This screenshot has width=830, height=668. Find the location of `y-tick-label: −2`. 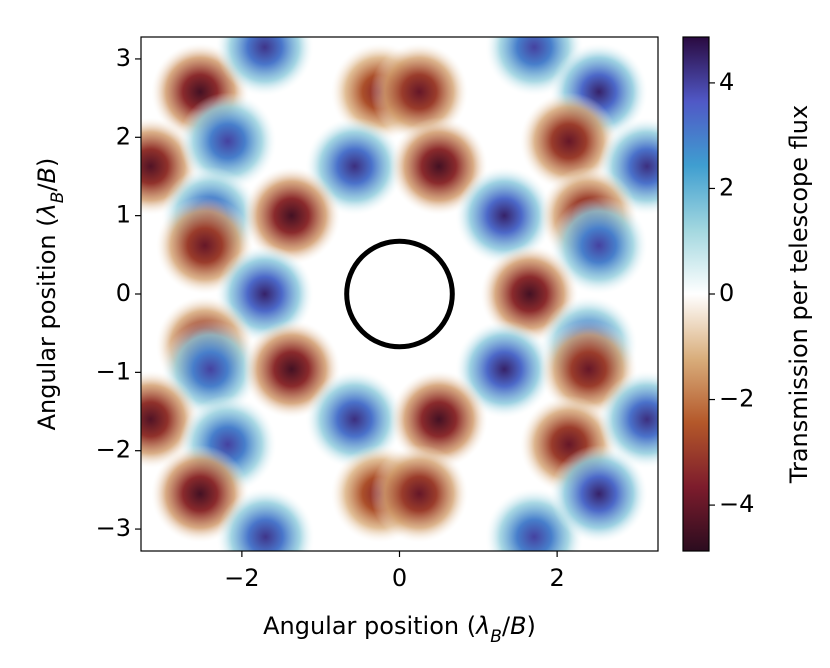

y-tick-label: −2 is located at coordinates (113, 450).